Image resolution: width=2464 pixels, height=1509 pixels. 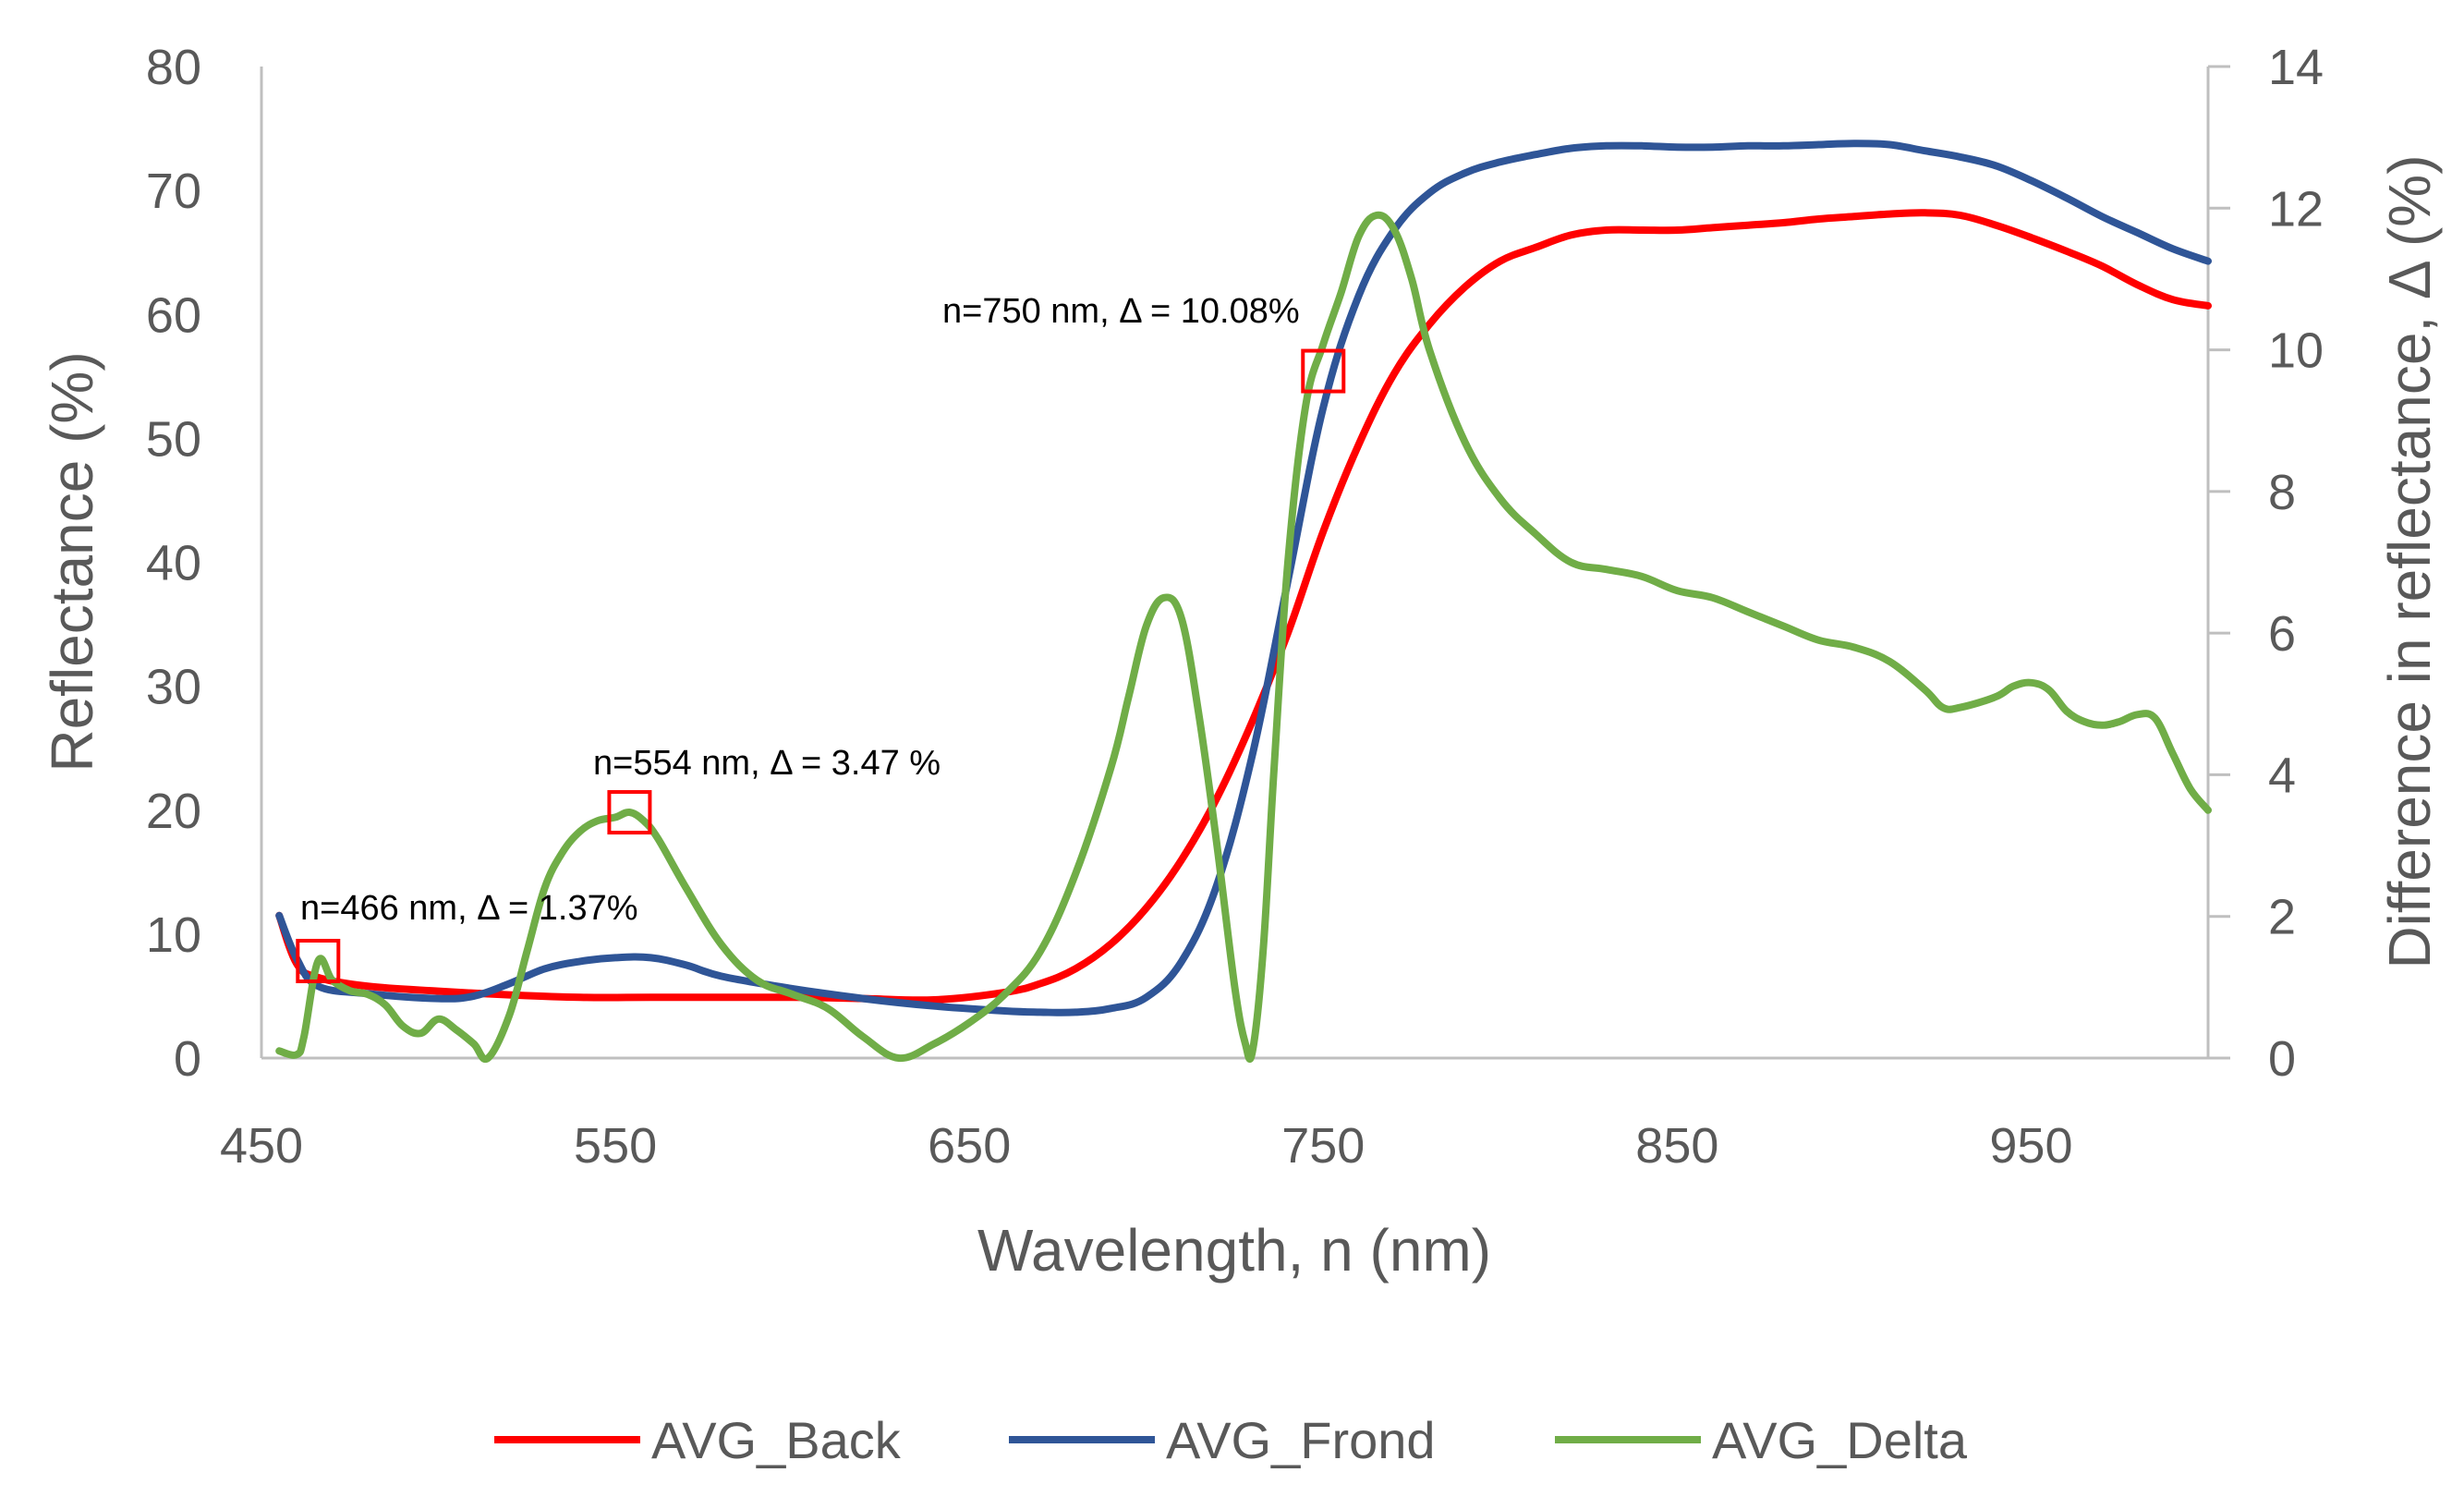 I want to click on x-tick-label: 550, so click(x=615, y=1146).